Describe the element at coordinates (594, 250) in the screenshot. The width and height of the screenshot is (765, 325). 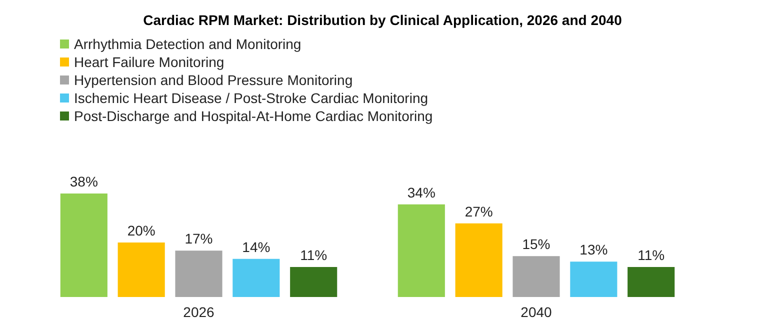
I see `data-label: 13%` at that location.